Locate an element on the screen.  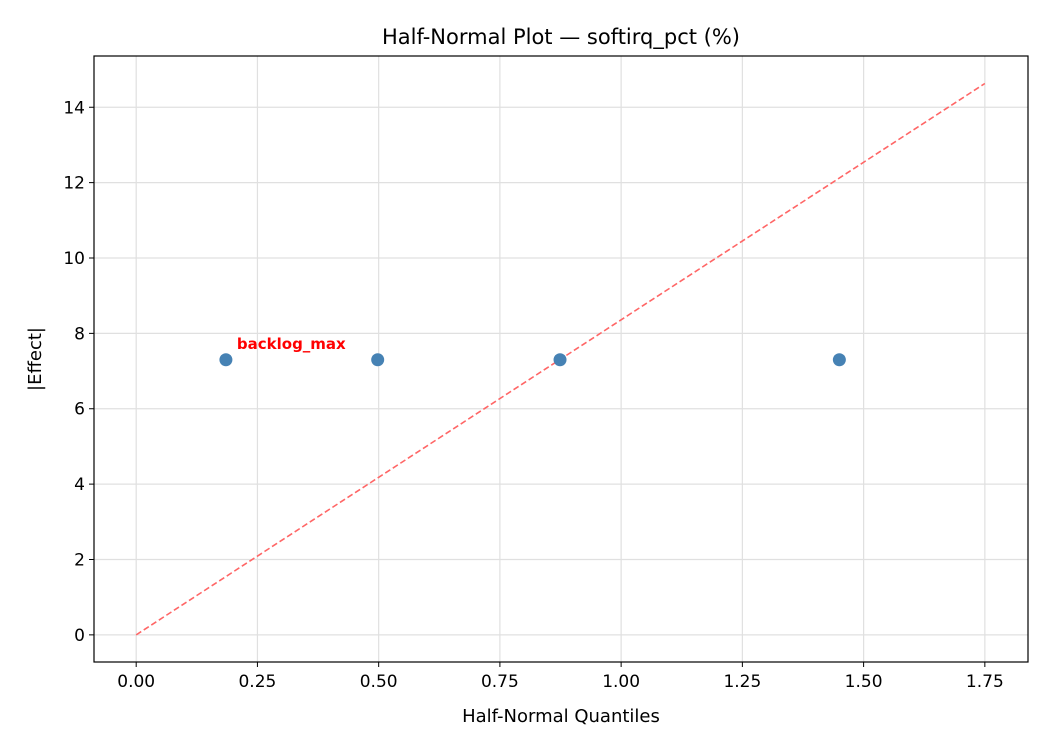
x-tick-label: 1.25 is located at coordinates (742, 682).